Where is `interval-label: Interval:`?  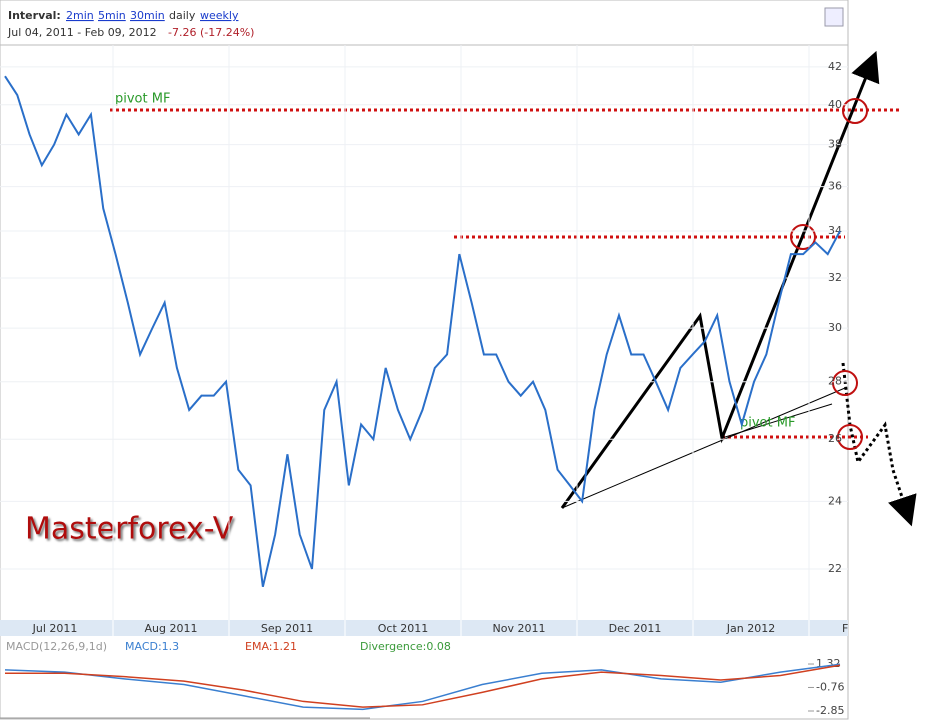 interval-label: Interval: is located at coordinates (34, 15).